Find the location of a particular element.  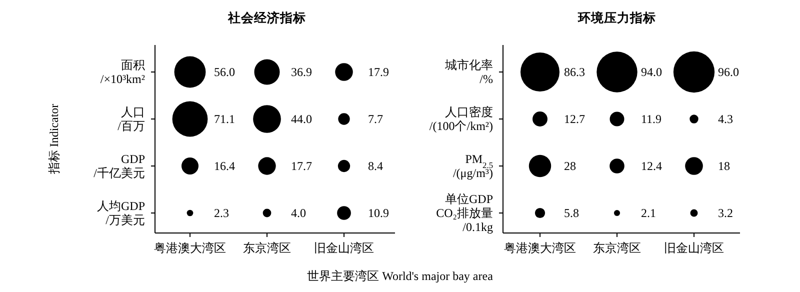

data-label: 10.9 is located at coordinates (378, 213).